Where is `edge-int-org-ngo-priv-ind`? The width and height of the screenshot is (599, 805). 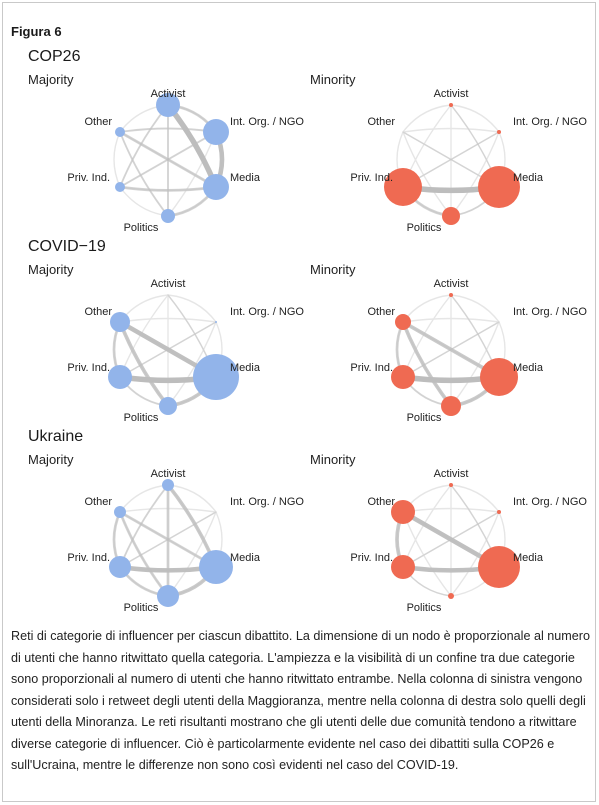
edge-int-org-ngo-priv-ind is located at coordinates (168, 539).